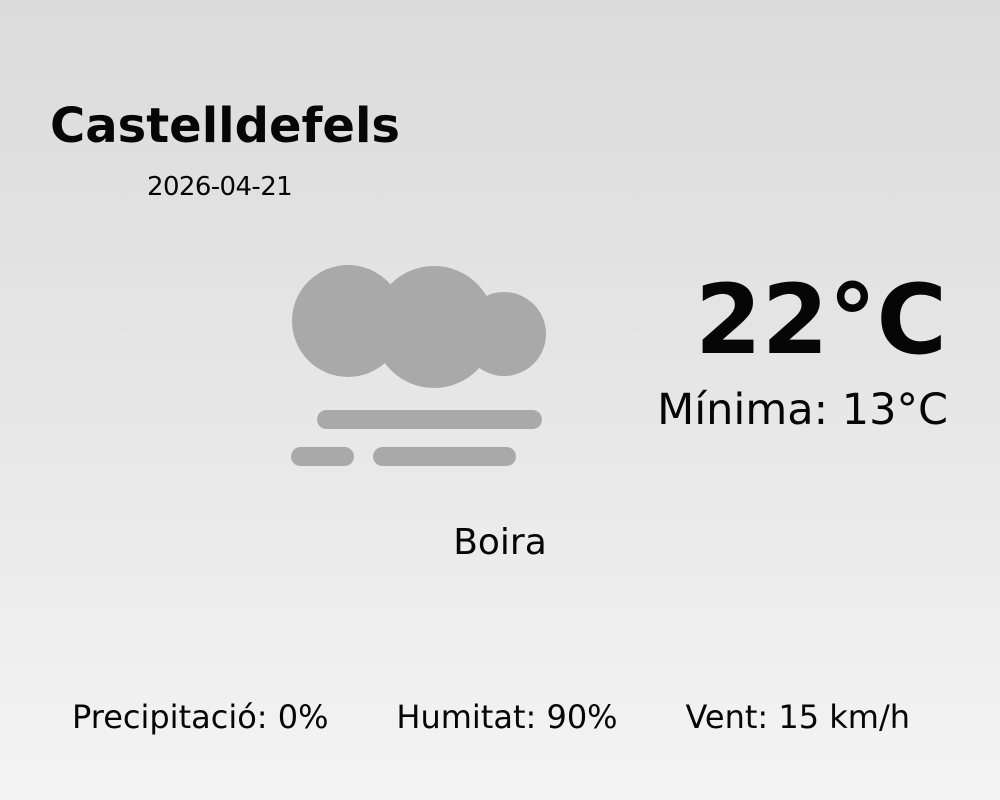 This screenshot has height=800, width=1000. What do you see at coordinates (434, 327) in the screenshot?
I see `cloud-middle-lobe` at bounding box center [434, 327].